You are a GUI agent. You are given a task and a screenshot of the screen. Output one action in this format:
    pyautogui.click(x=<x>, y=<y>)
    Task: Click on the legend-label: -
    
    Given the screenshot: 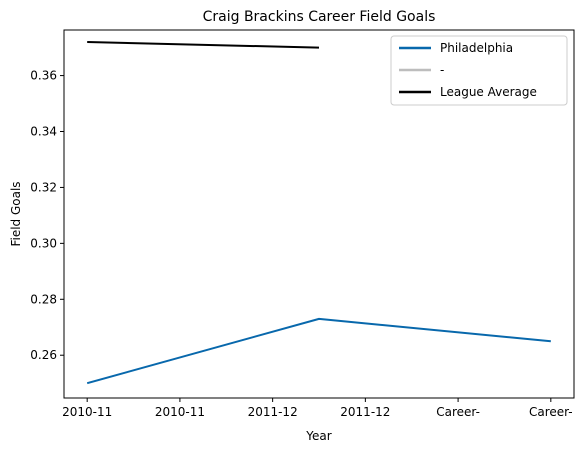 What is the action you would take?
    pyautogui.click(x=442, y=70)
    